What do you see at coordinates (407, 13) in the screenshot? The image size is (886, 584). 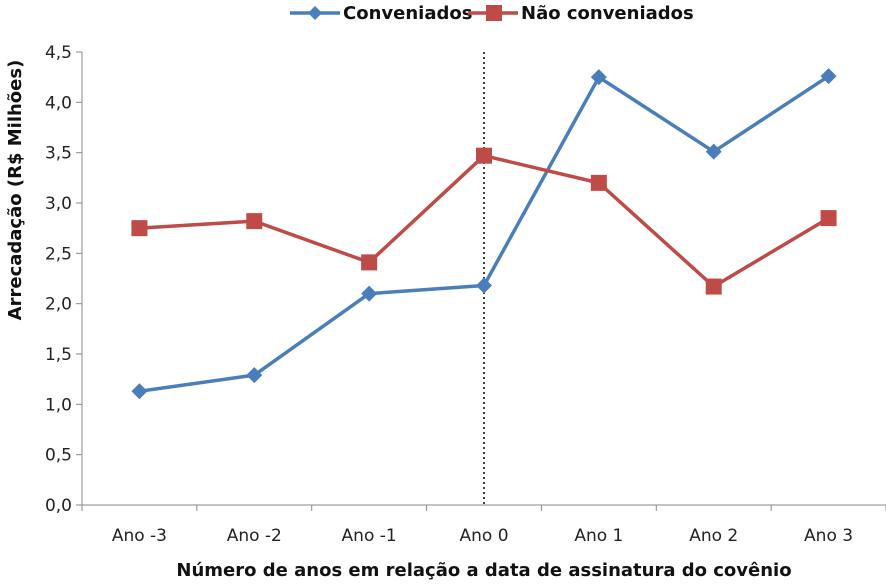 I see `legend-label-conveniados: Conveniados` at bounding box center [407, 13].